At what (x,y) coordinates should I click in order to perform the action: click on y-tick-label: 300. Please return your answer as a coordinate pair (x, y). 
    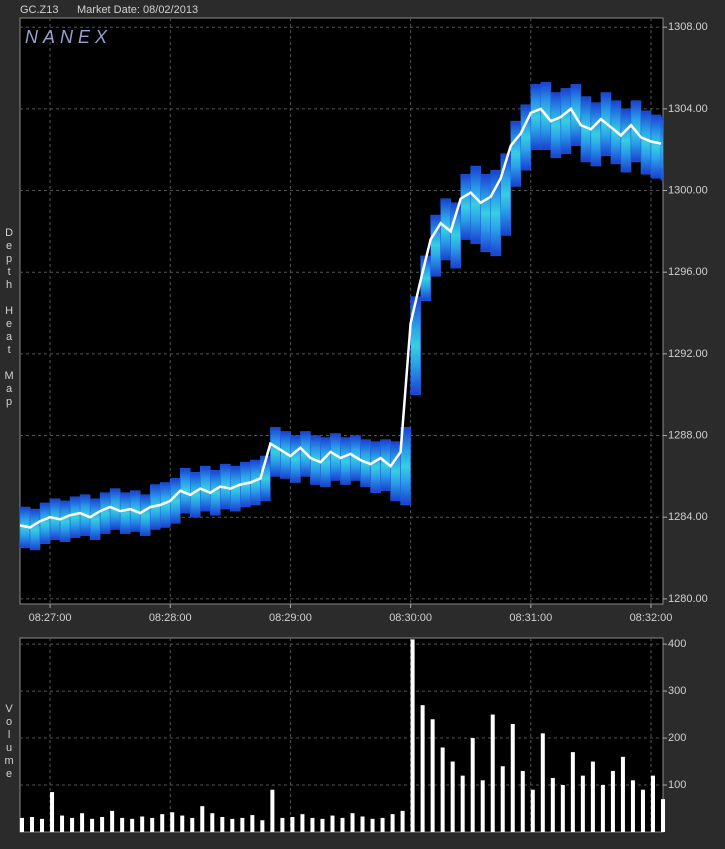
    Looking at the image, I should click on (677, 691).